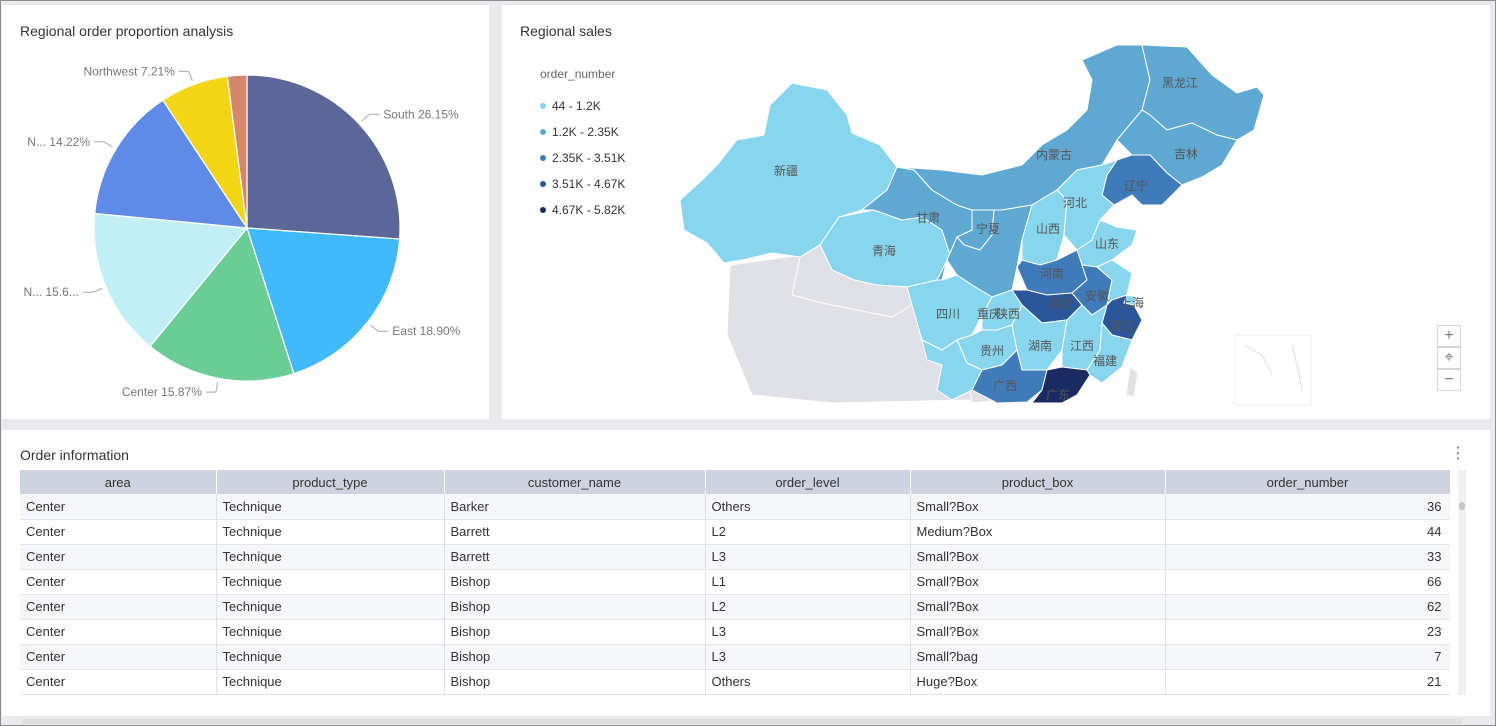 The height and width of the screenshot is (726, 1496). What do you see at coordinates (1136, 185) in the screenshot?
I see `province-label: 辽宁` at bounding box center [1136, 185].